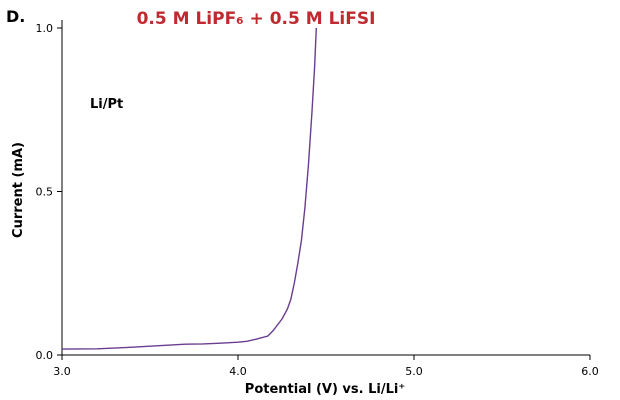 This screenshot has height=400, width=620. I want to click on panel-label: D., so click(15, 16).